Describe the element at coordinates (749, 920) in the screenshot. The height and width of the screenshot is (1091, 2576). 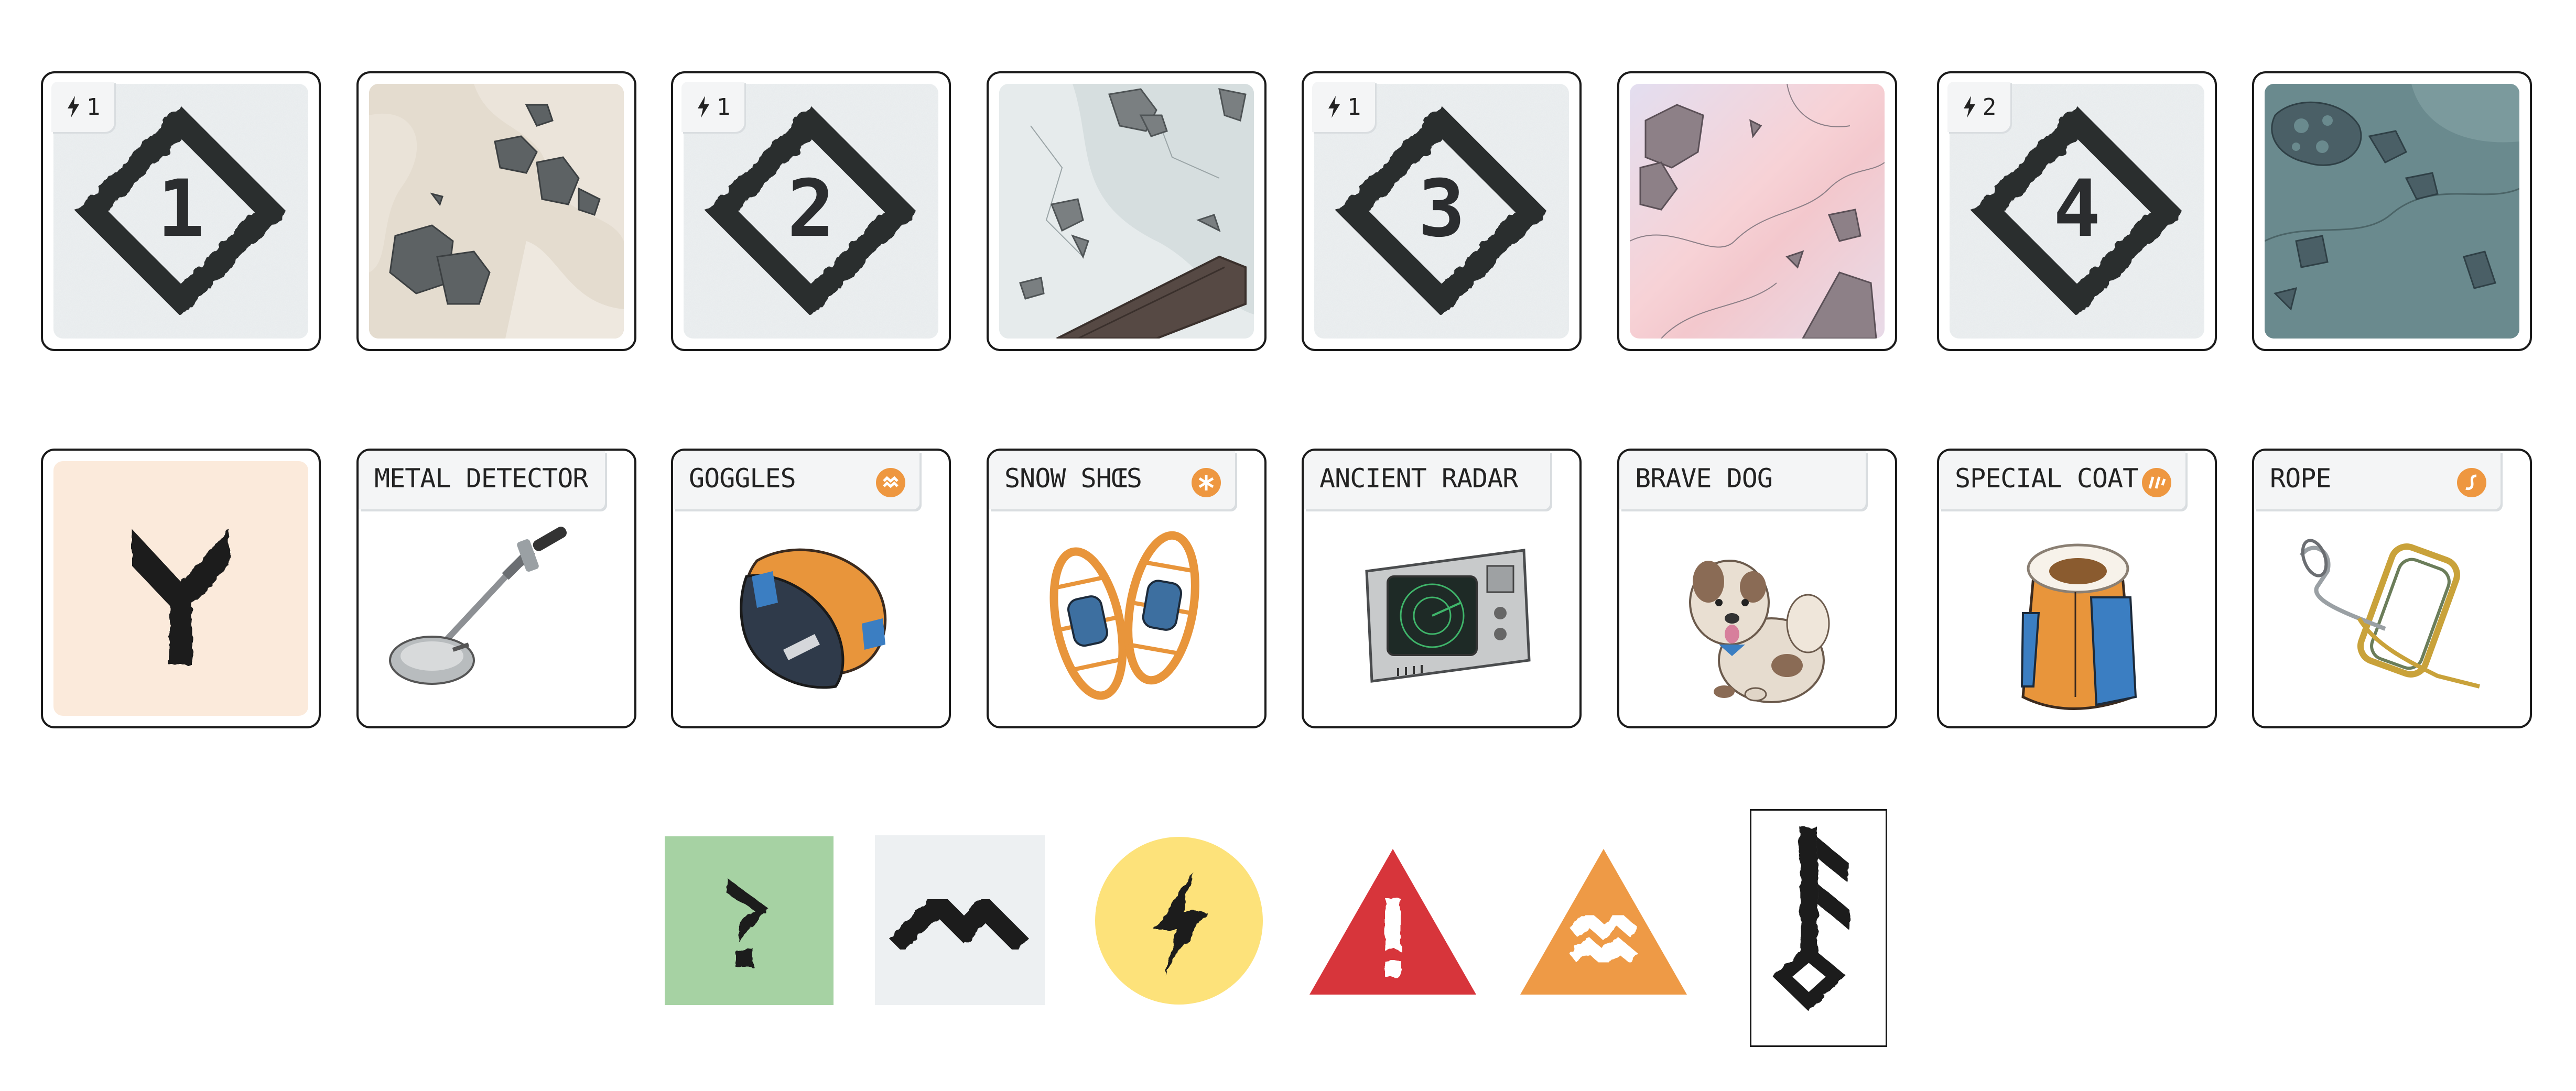
I see `question-token` at that location.